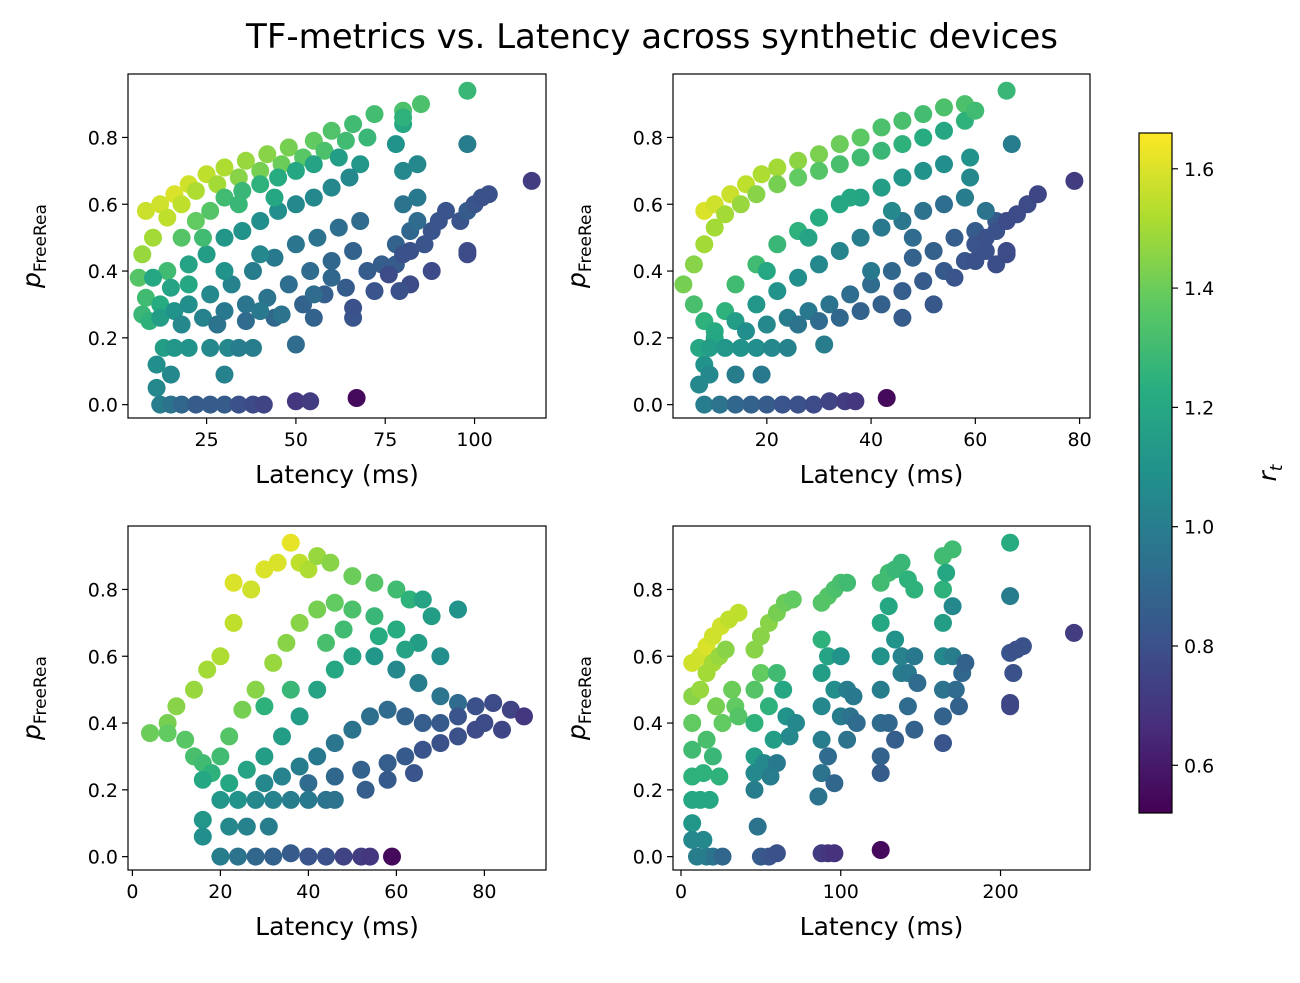 This screenshot has width=1300, height=983. Describe the element at coordinates (871, 440) in the screenshot. I see `x-tick-label: 40` at that location.